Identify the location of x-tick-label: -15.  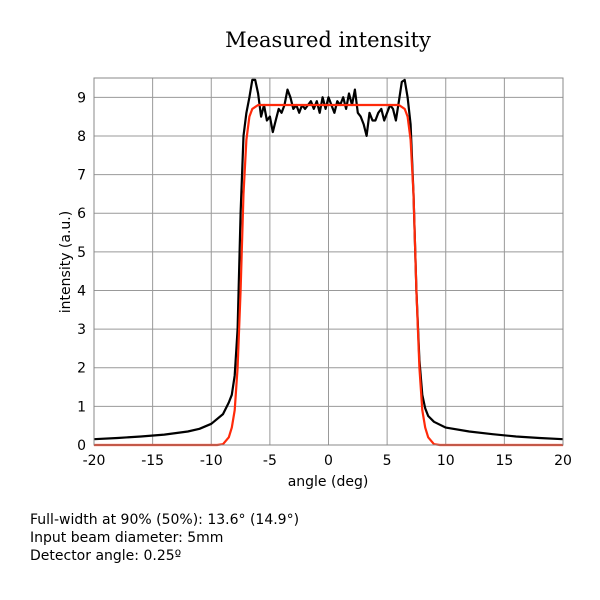
(152, 461).